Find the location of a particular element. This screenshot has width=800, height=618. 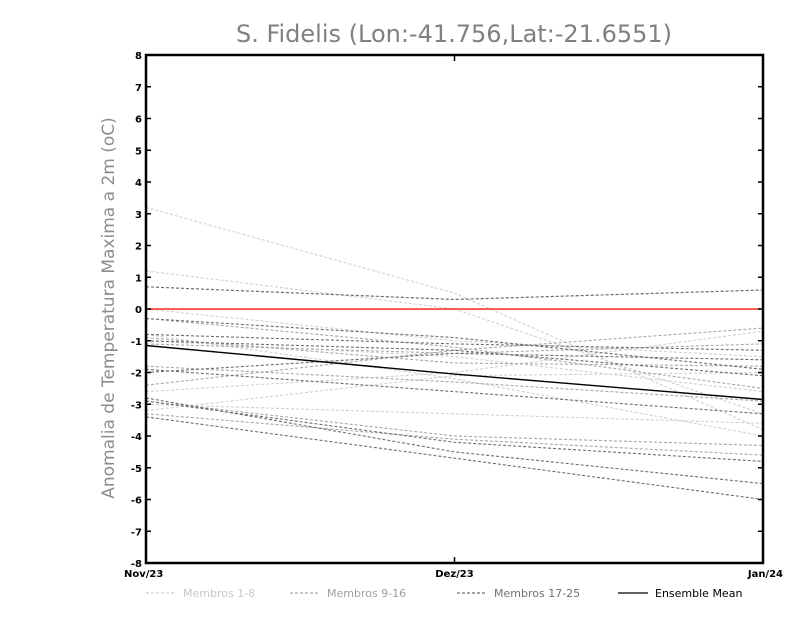

y-tick-label: 7 is located at coordinates (138, 88).